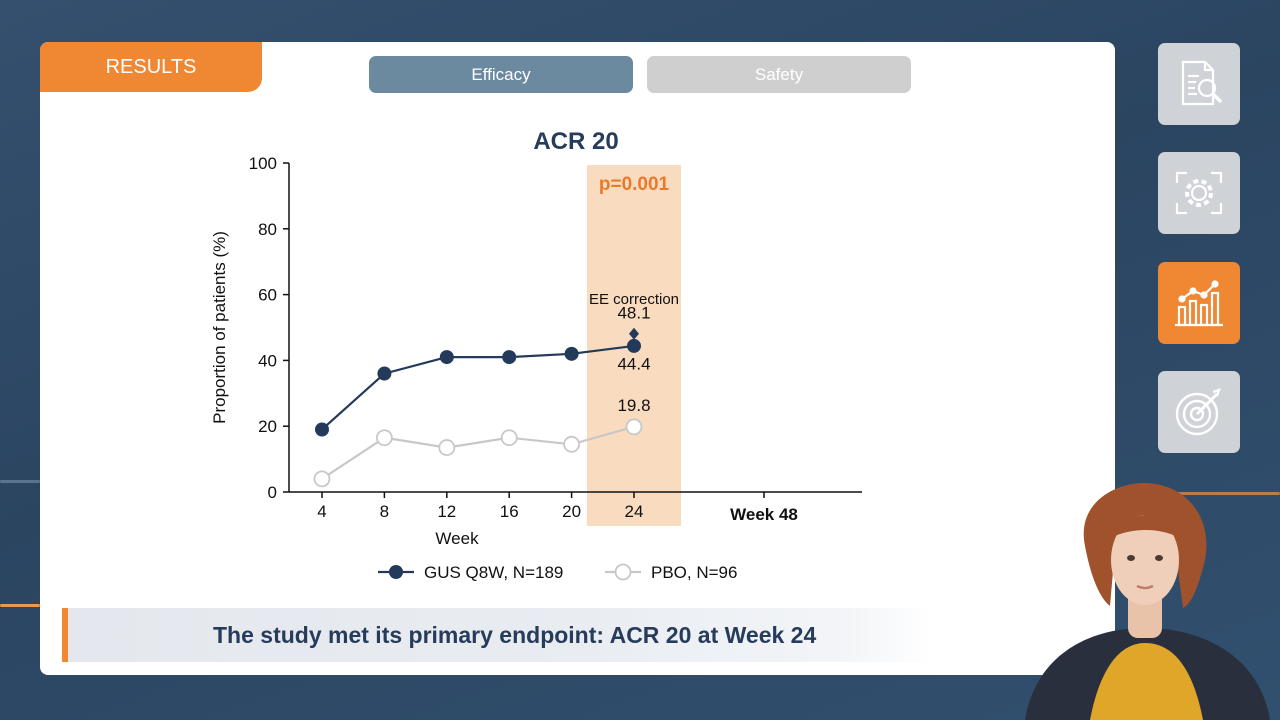  What do you see at coordinates (501, 74) in the screenshot?
I see `tab-efficacy: Efficacy` at bounding box center [501, 74].